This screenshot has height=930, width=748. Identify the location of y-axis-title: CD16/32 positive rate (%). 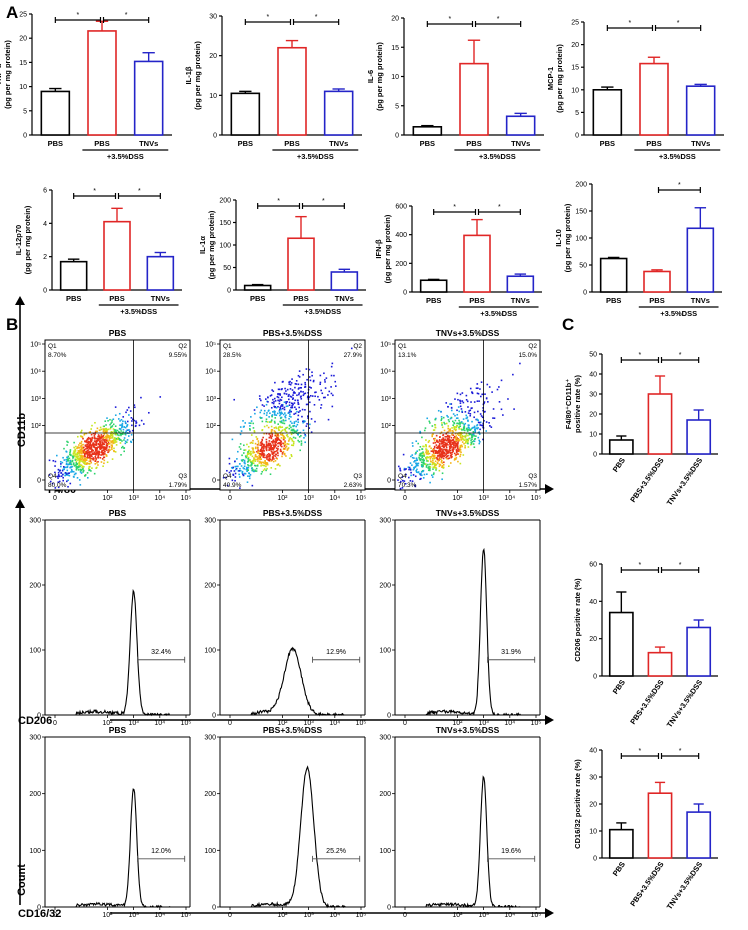
(577, 804).